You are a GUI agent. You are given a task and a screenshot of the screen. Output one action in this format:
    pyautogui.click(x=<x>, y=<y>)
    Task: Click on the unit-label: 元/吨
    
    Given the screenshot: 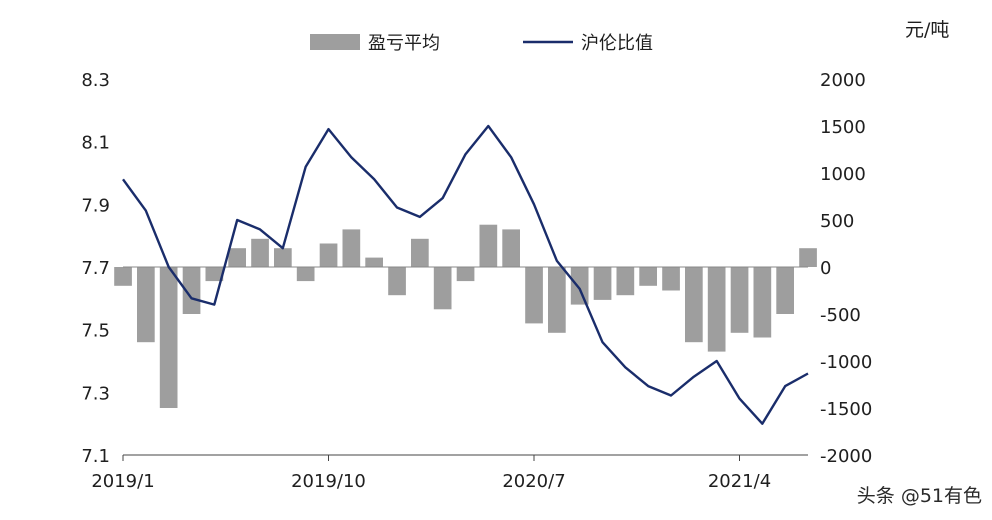 What is the action you would take?
    pyautogui.click(x=927, y=30)
    